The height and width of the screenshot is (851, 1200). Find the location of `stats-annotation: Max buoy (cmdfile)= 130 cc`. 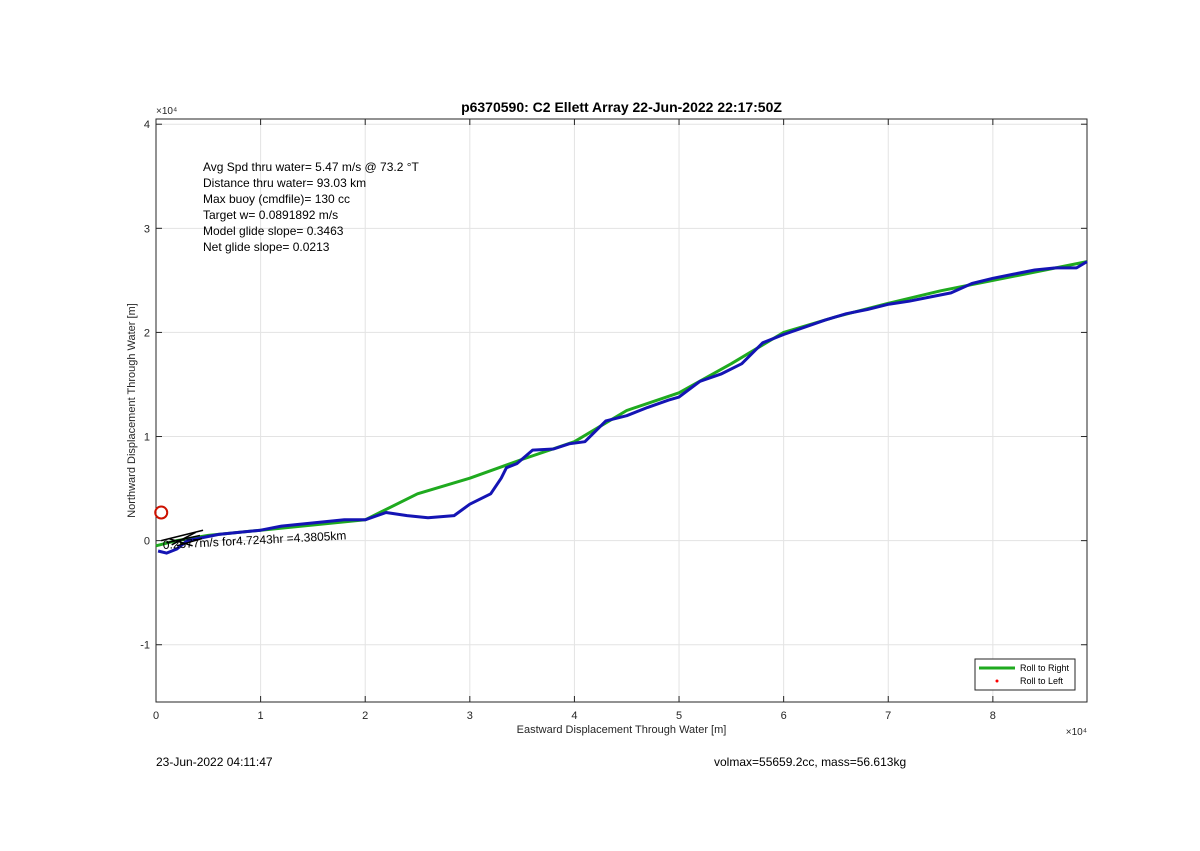

stats-annotation: Max buoy (cmdfile)= 130 cc is located at coordinates (276, 199).